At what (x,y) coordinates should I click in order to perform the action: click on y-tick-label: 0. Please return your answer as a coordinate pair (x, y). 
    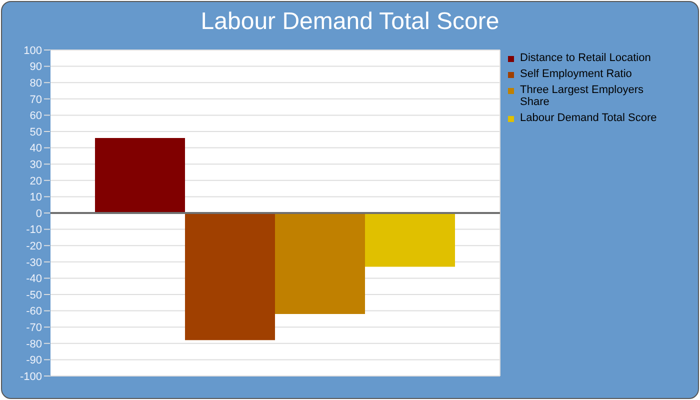
    Looking at the image, I should click on (39, 214).